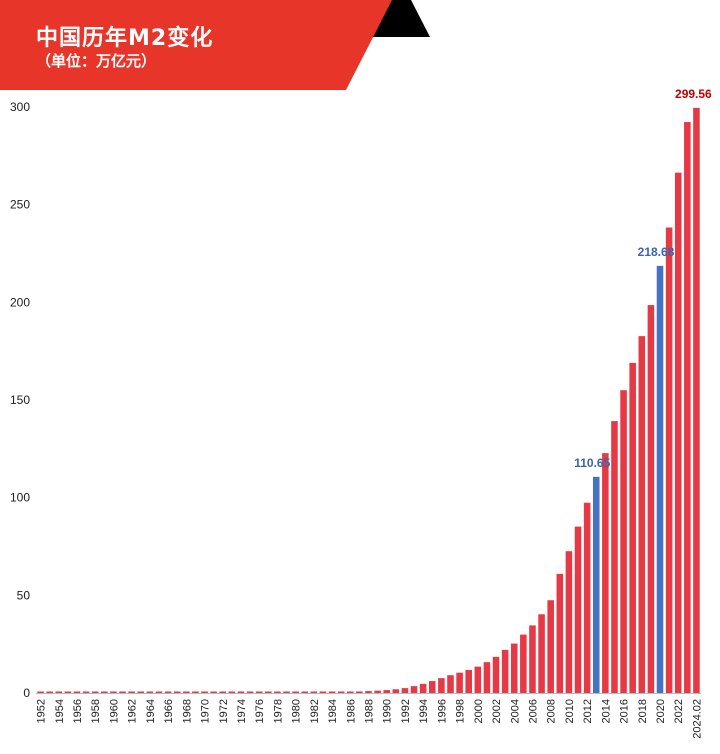 This screenshot has width=720, height=754. What do you see at coordinates (496, 674) in the screenshot?
I see `bar-2002` at bounding box center [496, 674].